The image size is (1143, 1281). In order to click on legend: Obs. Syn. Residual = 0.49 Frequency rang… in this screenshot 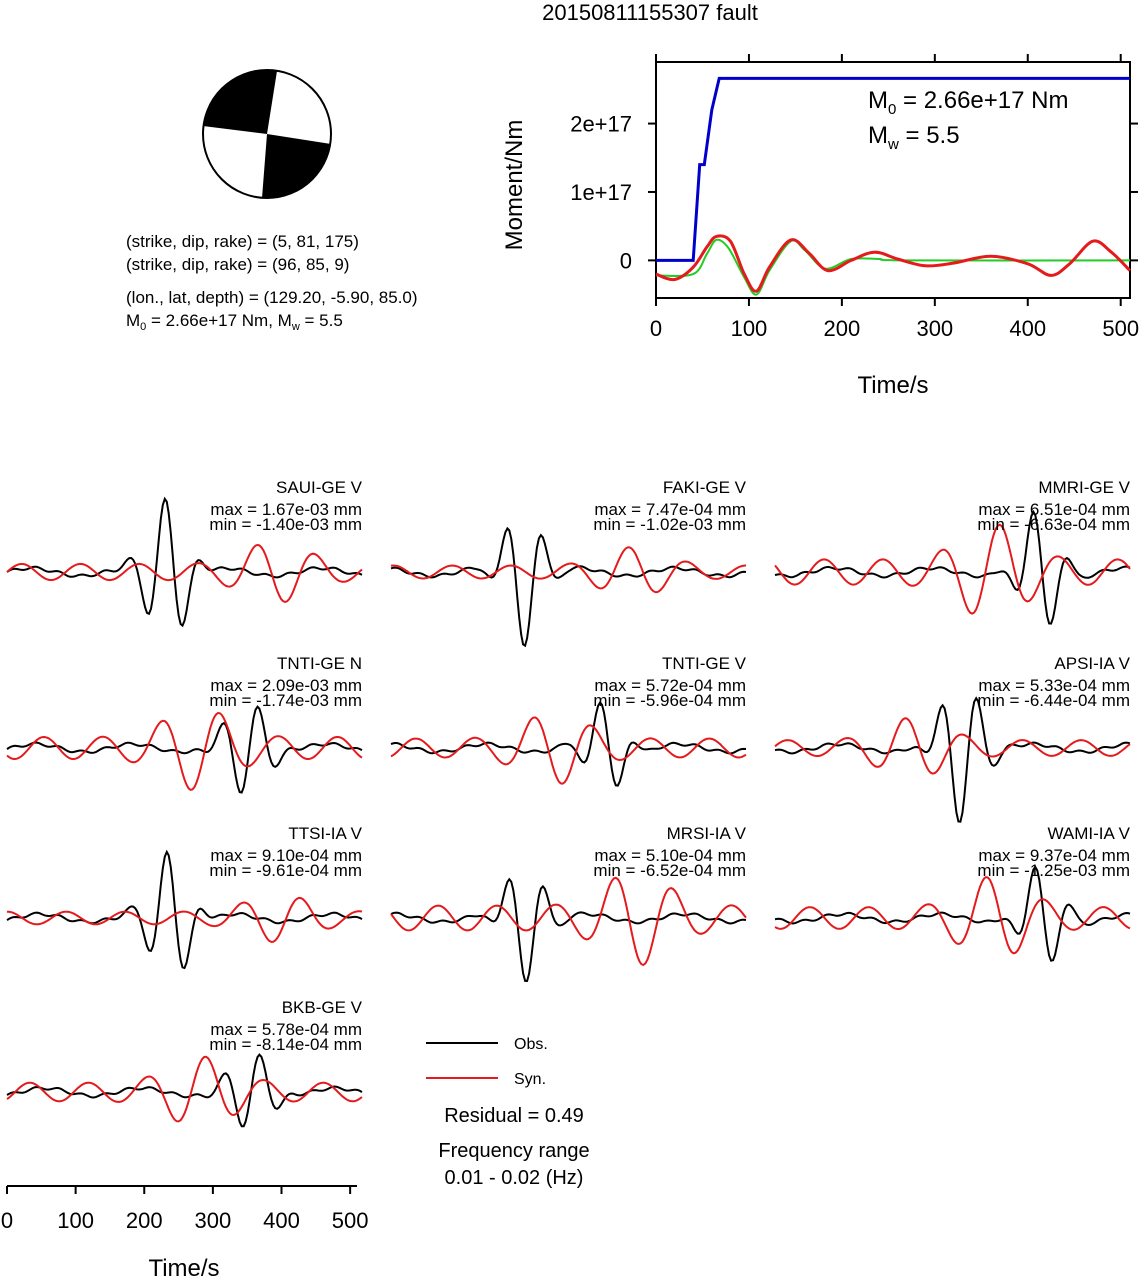, I will do `click(508, 1112)`.